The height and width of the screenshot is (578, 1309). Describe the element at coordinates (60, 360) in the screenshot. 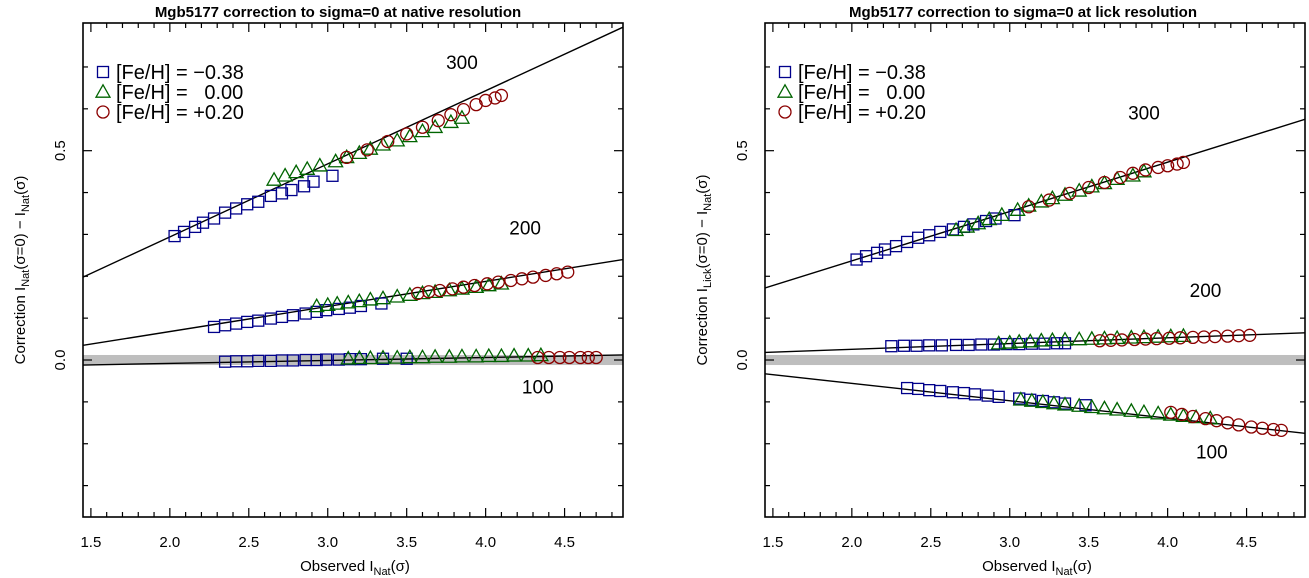

I see `y-tick-label: 0.0` at that location.